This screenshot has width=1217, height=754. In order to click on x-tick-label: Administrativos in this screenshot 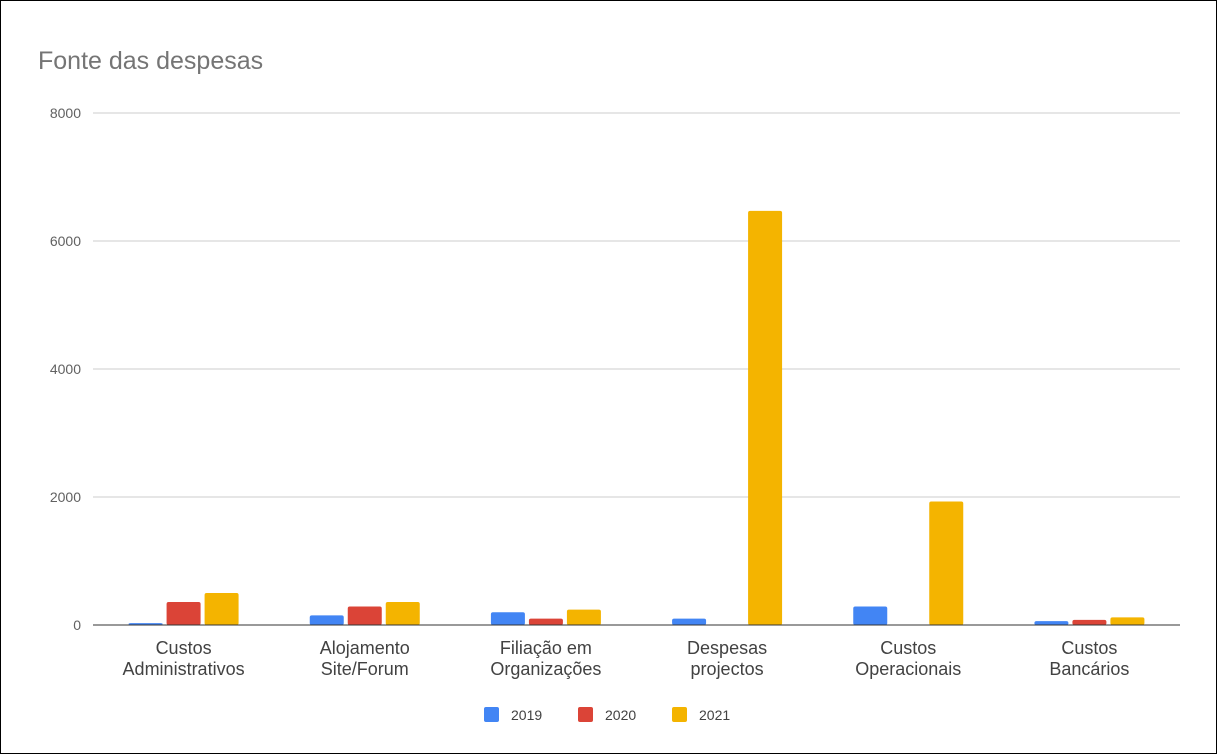, I will do `click(184, 669)`.